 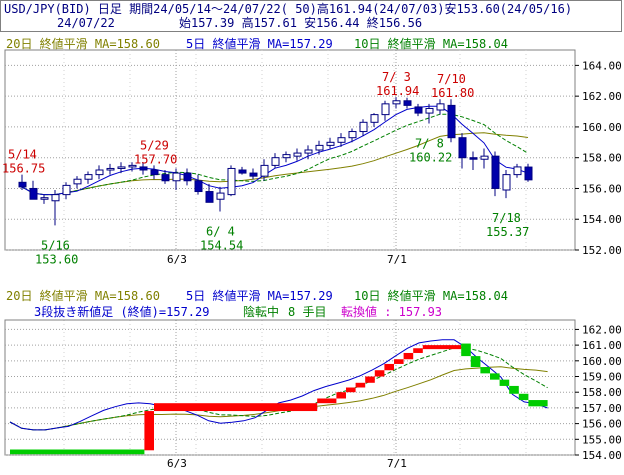 What do you see at coordinates (602, 329) in the screenshot?
I see `break-panel-ytick-label-8: 162.00` at bounding box center [602, 329].